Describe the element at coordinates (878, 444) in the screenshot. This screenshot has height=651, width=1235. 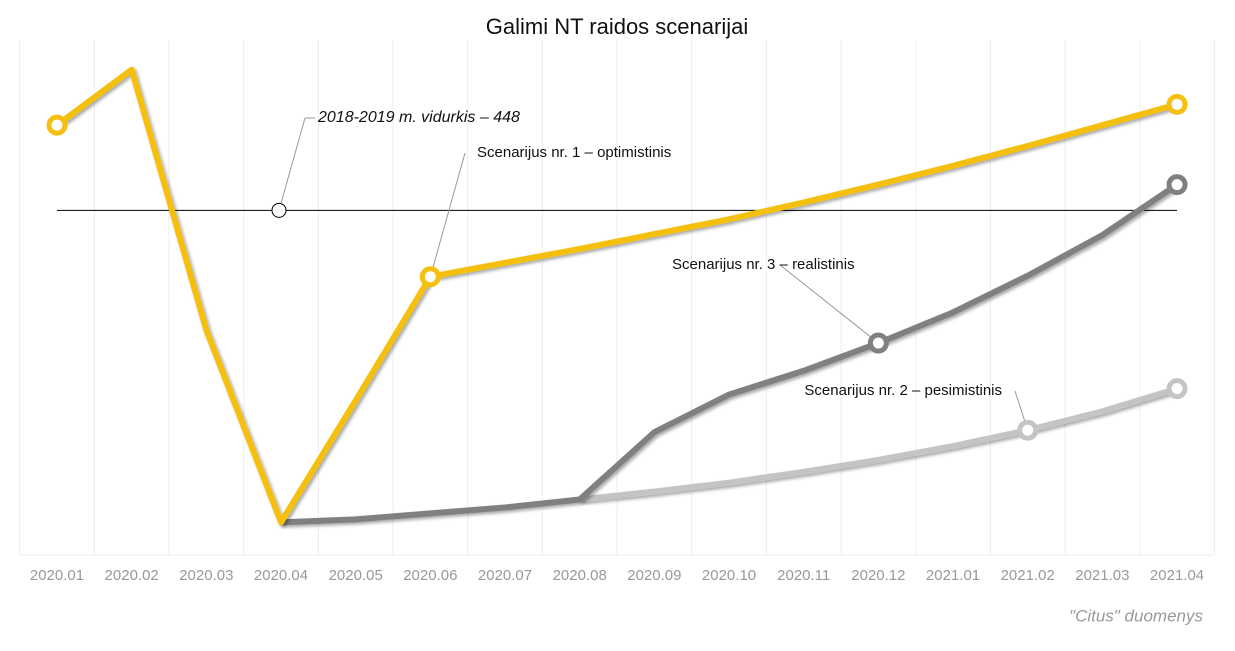
I see `series-line` at that location.